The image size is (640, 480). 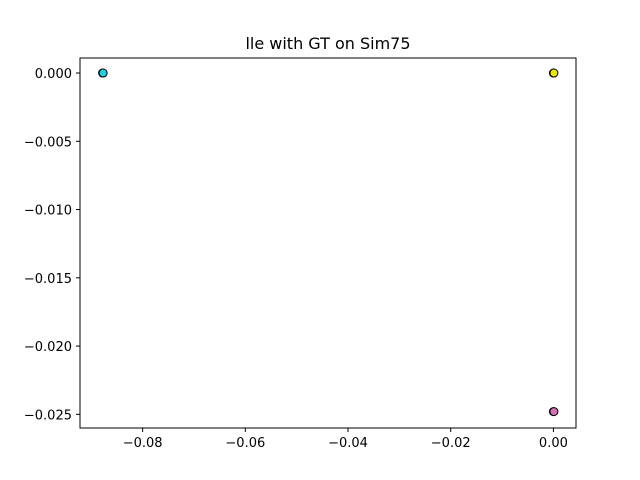 I want to click on chart-title: lle with GT on Sim75, so click(x=327, y=43).